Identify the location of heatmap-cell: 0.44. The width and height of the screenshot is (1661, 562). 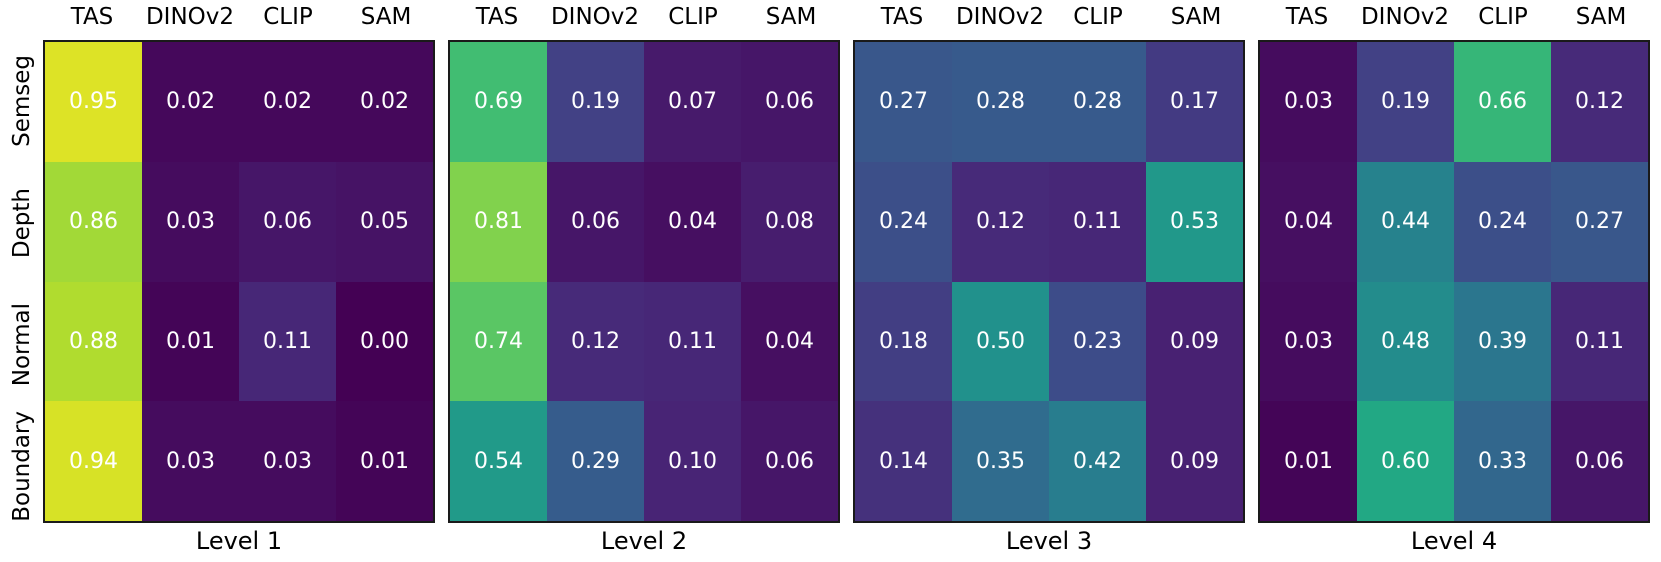
(1405, 221).